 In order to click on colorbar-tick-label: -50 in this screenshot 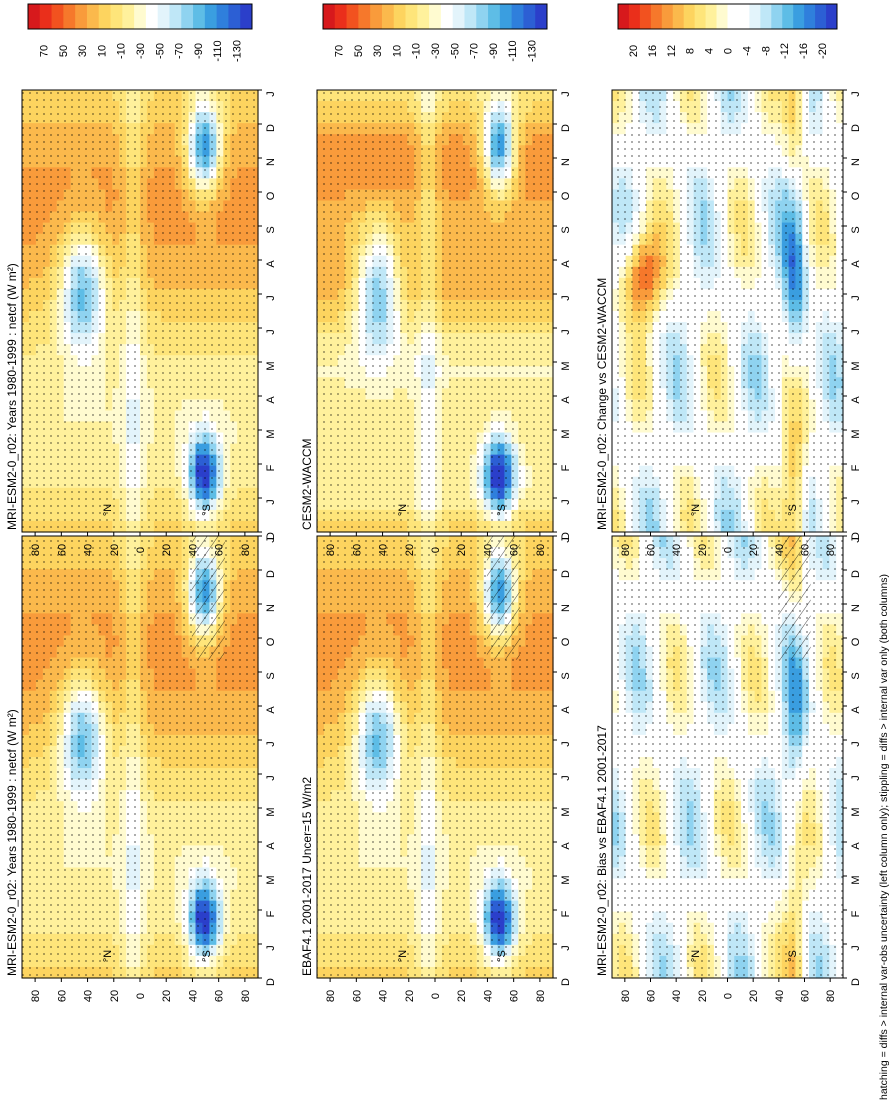, I will do `click(160, 51)`.